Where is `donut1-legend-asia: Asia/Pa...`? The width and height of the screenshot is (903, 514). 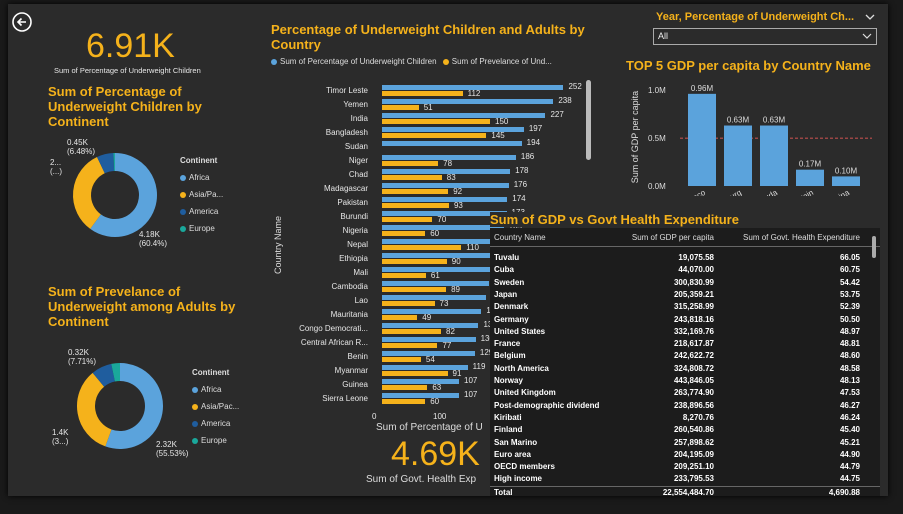 donut1-legend-asia: Asia/Pa... is located at coordinates (201, 194).